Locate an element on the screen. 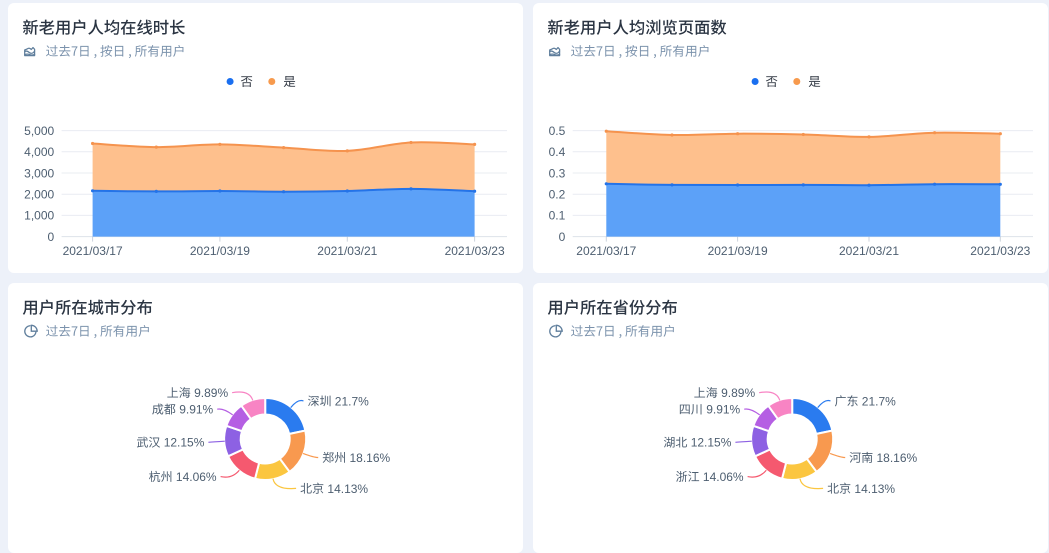 The image size is (1049, 553). svg-text: 0.4 is located at coordinates (557, 152).